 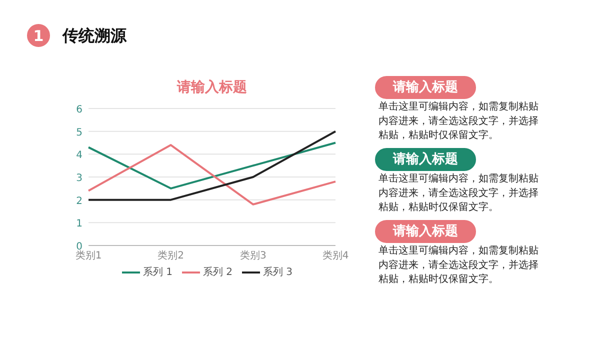 I want to click on y-tick-label: 3, so click(x=79, y=178).